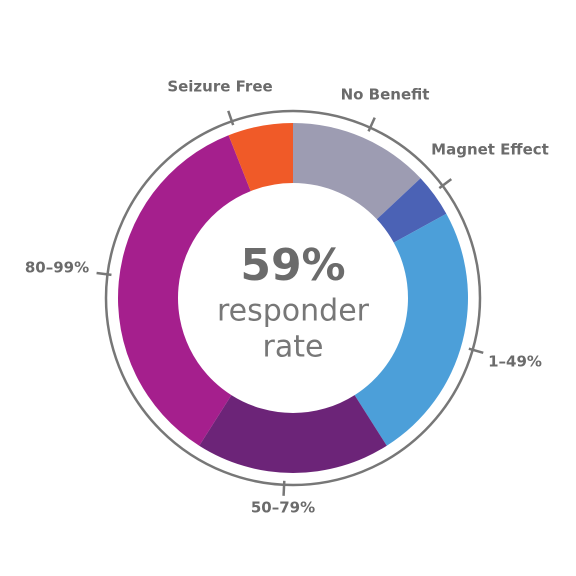  I want to click on segment-label: No Benefit, so click(385, 95).